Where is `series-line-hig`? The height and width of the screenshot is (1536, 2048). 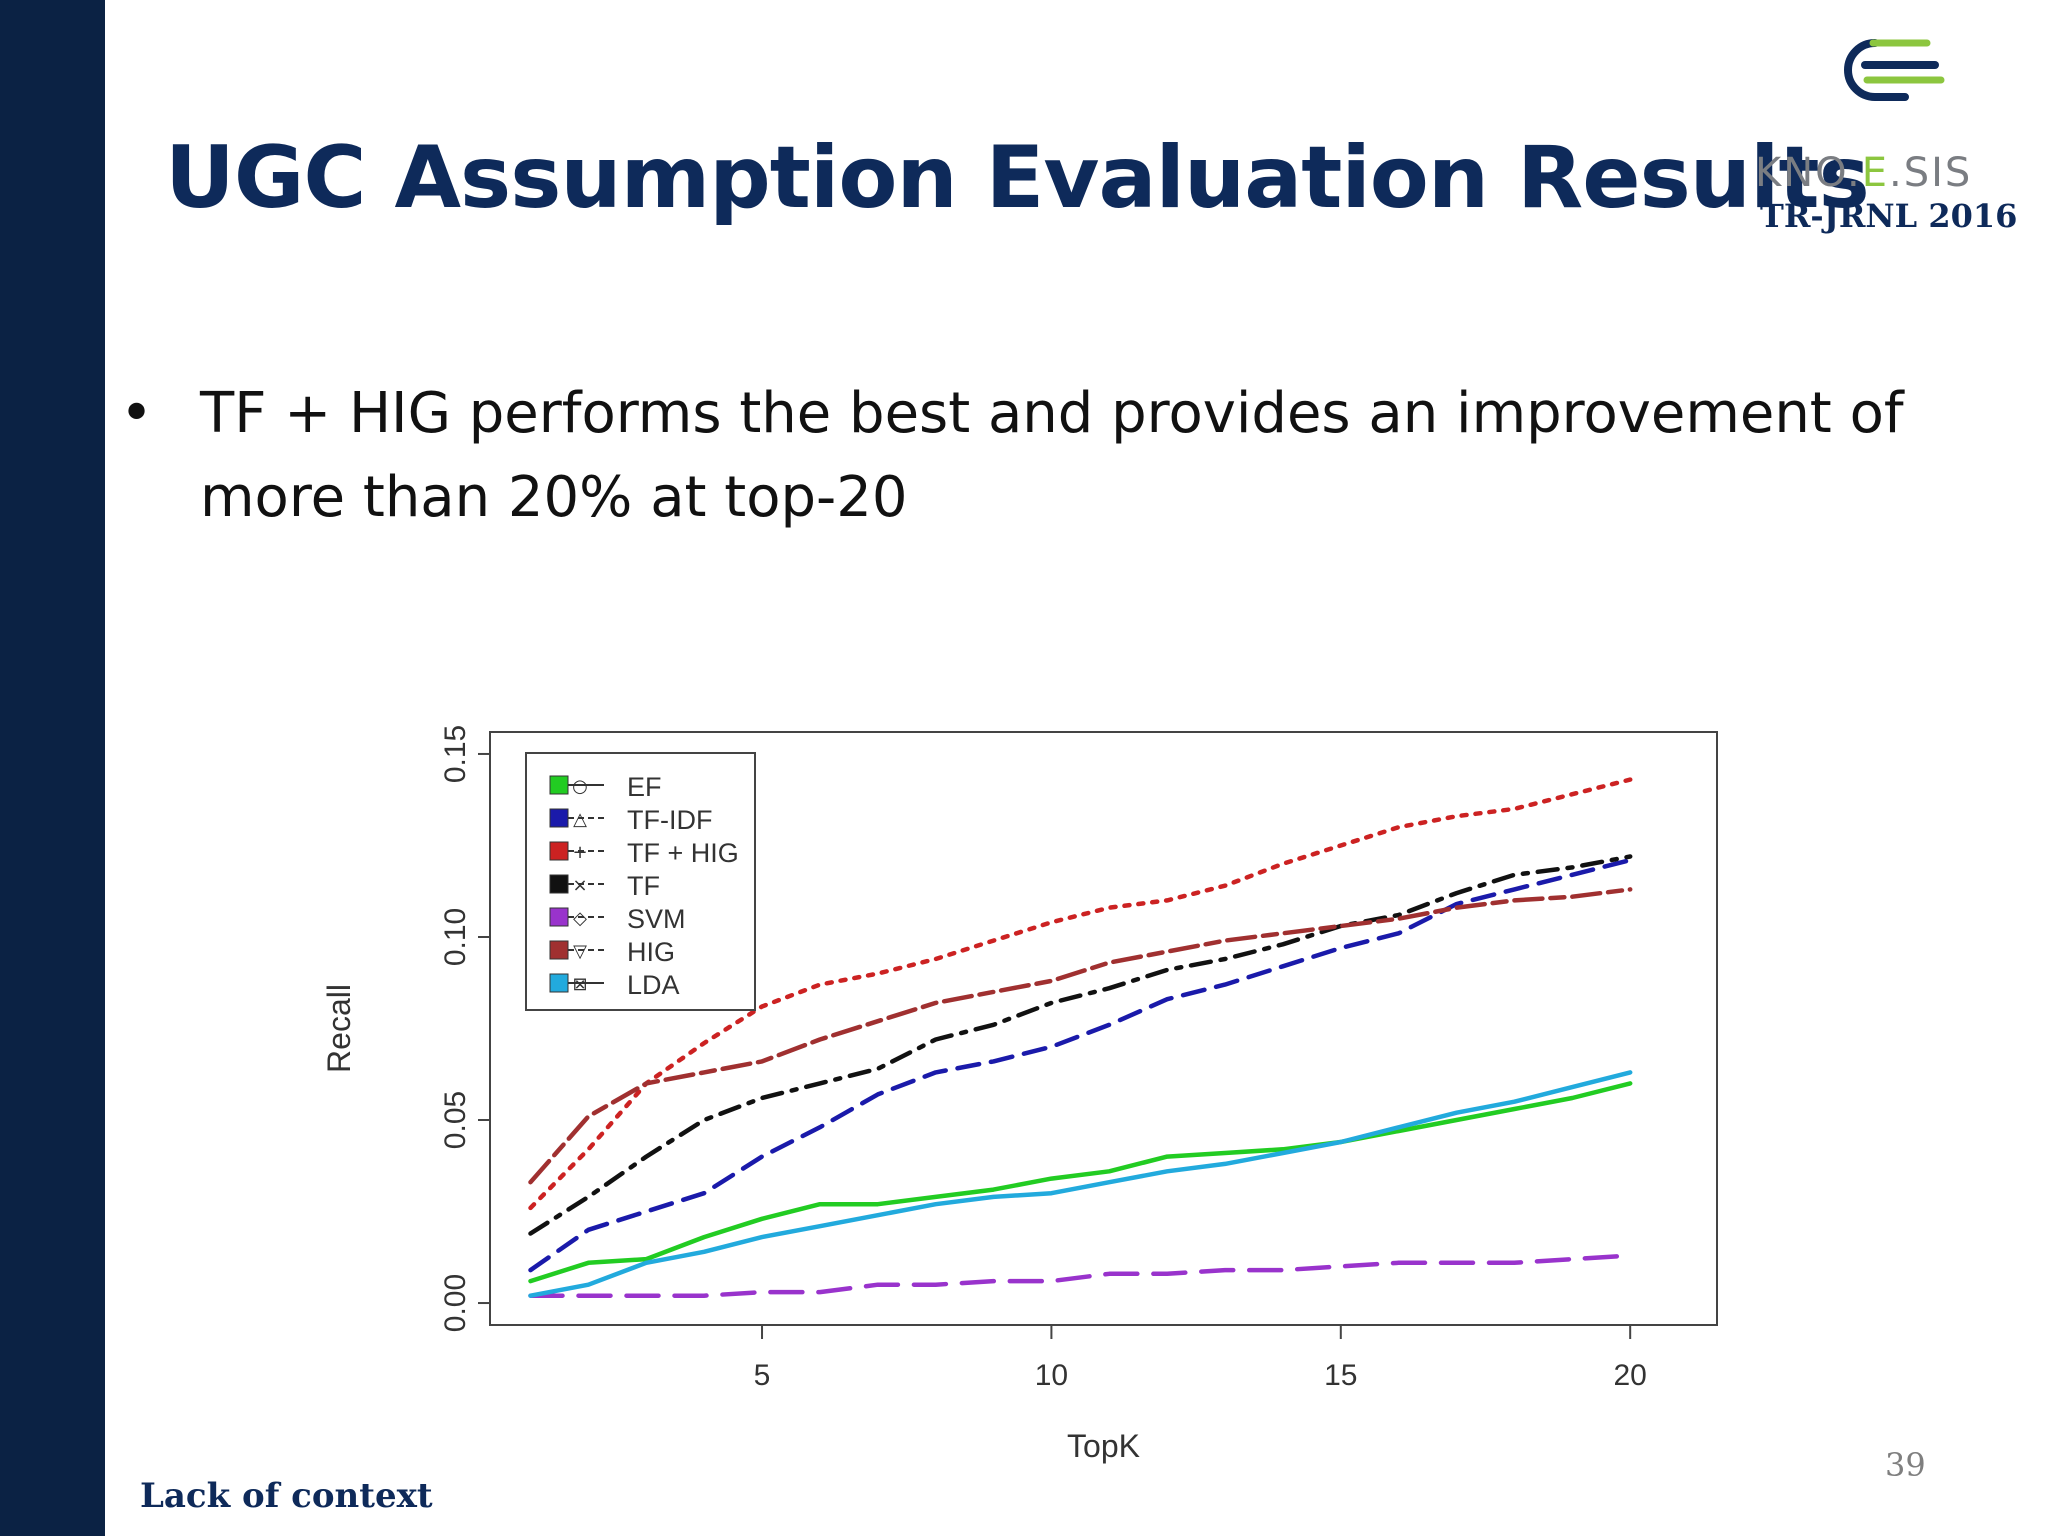 series-line-hig is located at coordinates (1080, 1036).